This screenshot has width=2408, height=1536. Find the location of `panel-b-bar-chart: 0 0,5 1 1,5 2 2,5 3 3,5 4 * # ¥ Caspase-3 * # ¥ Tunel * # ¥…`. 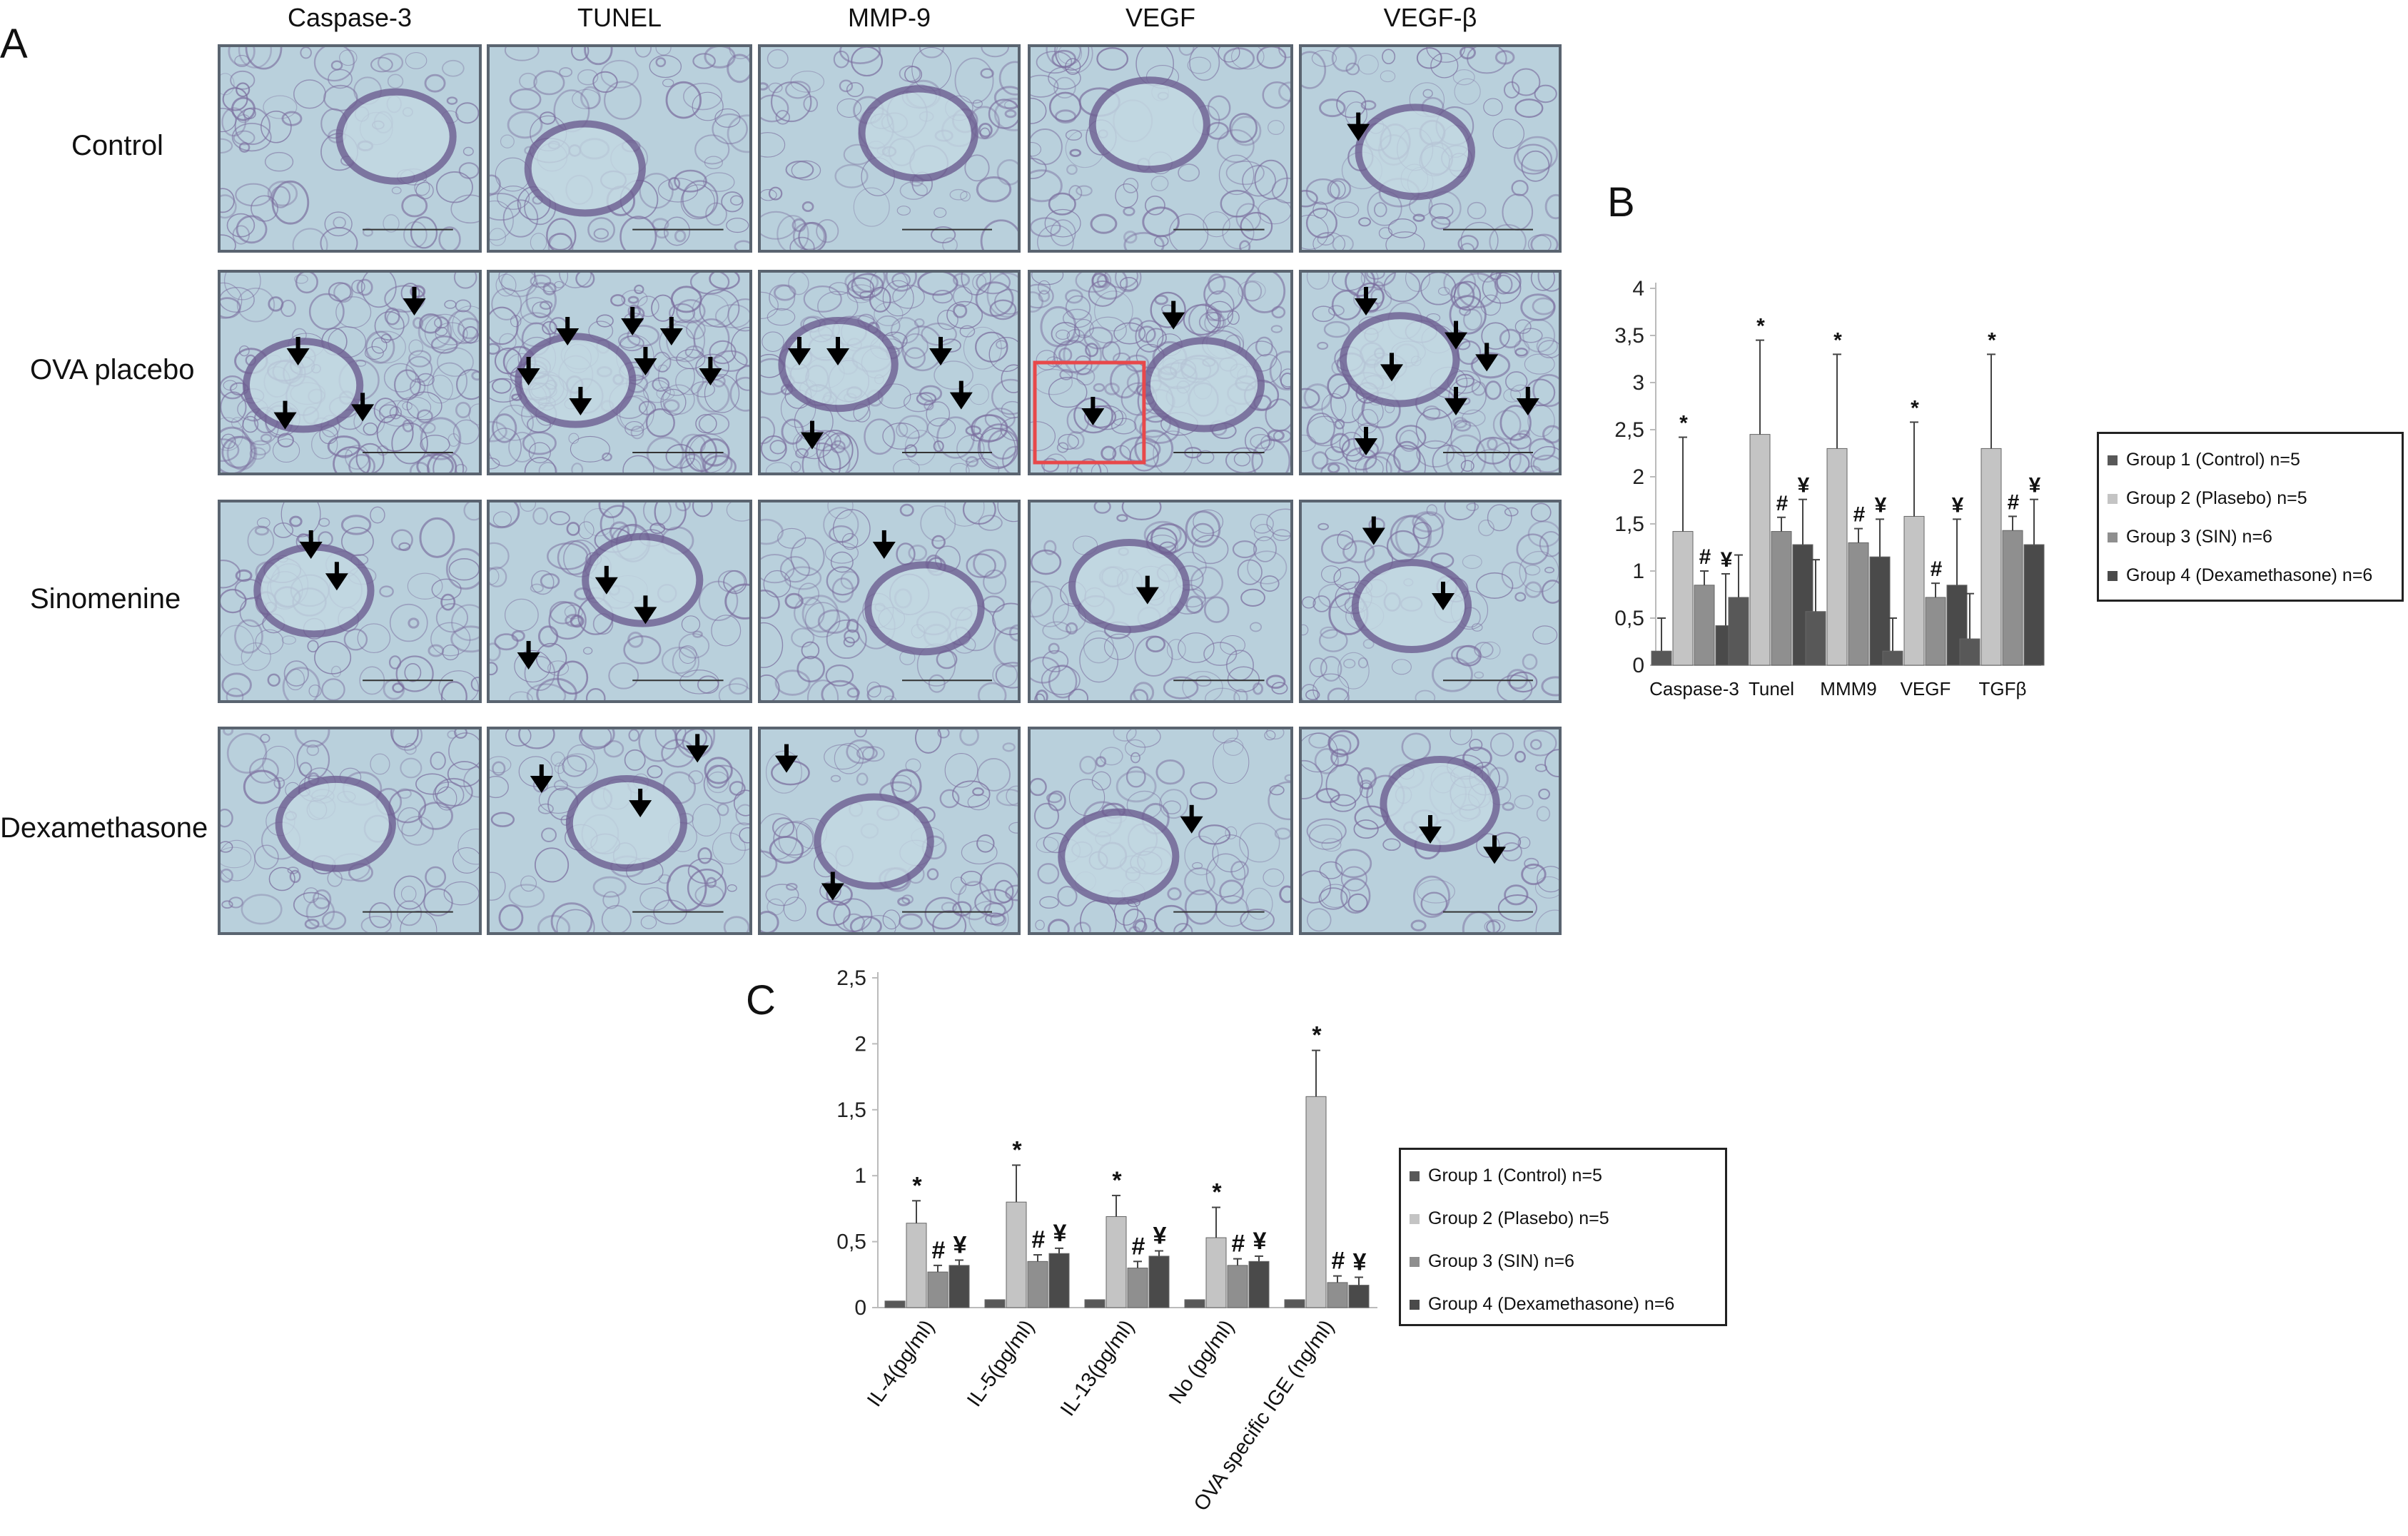

panel-b-bar-chart: 0 0,5 1 1,5 2 2,5 3 3,5 4 * # ¥ Caspase-3 * # ¥ Tunel * # ¥… is located at coordinates (1830, 488).